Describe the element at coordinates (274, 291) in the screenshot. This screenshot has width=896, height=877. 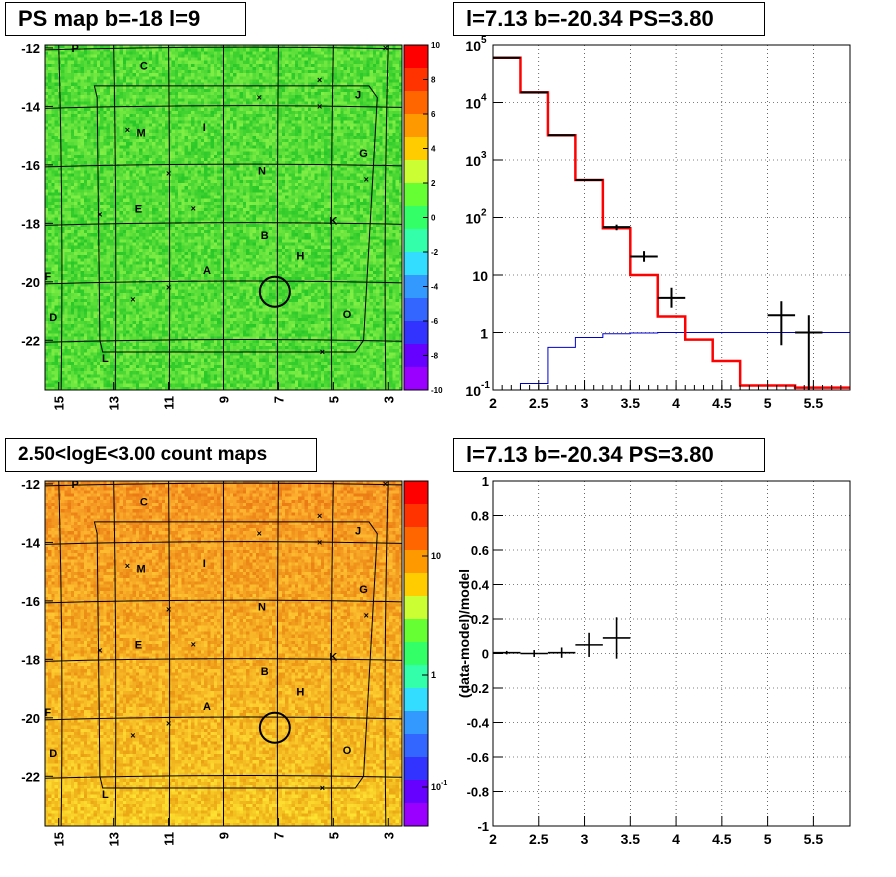
I see `selected-source-circle` at that location.